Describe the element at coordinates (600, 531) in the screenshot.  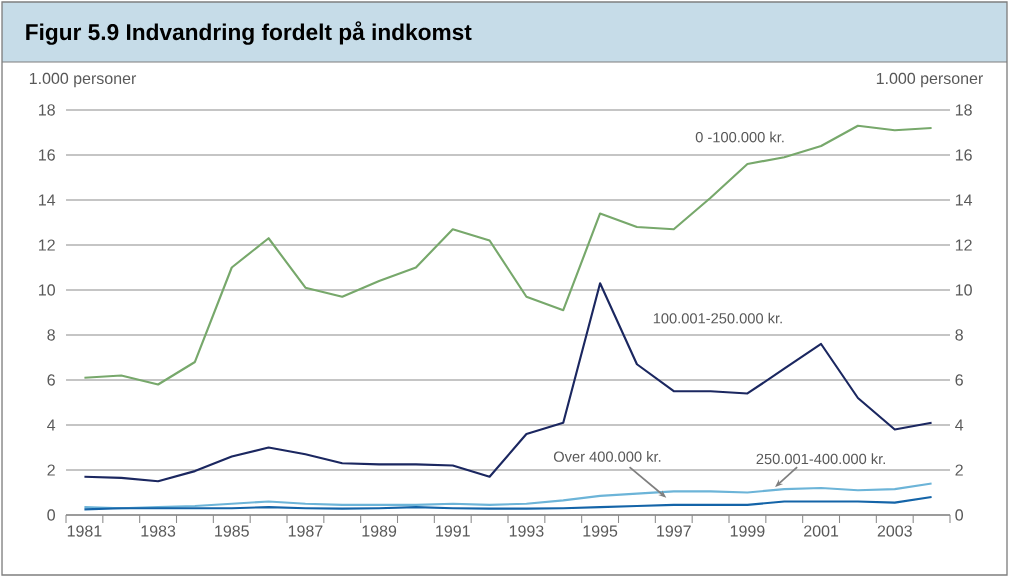
I see `x-tick-label: 1995` at that location.